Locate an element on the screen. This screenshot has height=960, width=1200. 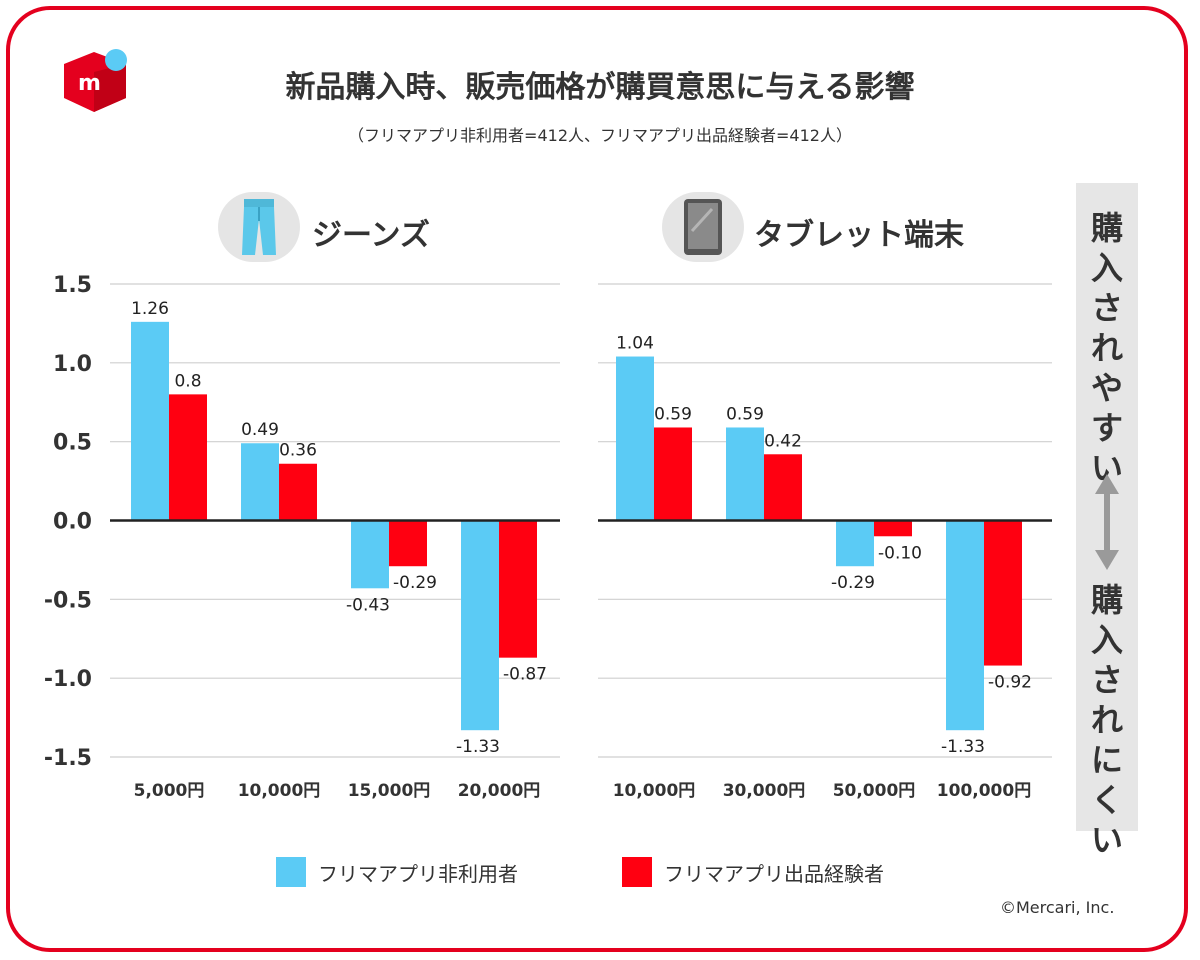
side-label-easy-to-buy: 購入されやすい is located at coordinates (1107, 348).